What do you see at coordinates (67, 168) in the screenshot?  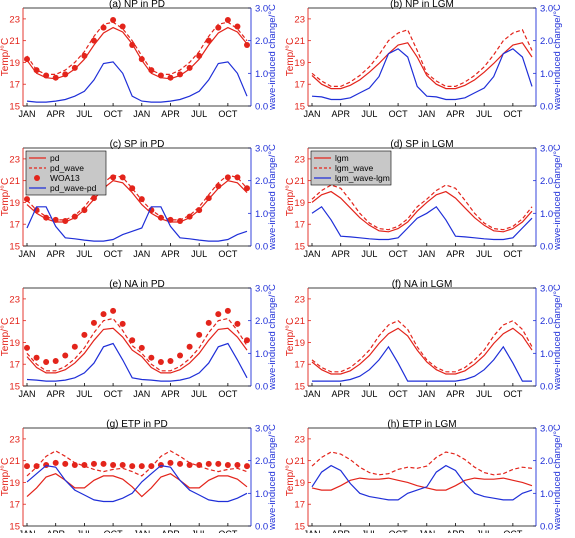 I see `legend-label: pd_wave` at bounding box center [67, 168].